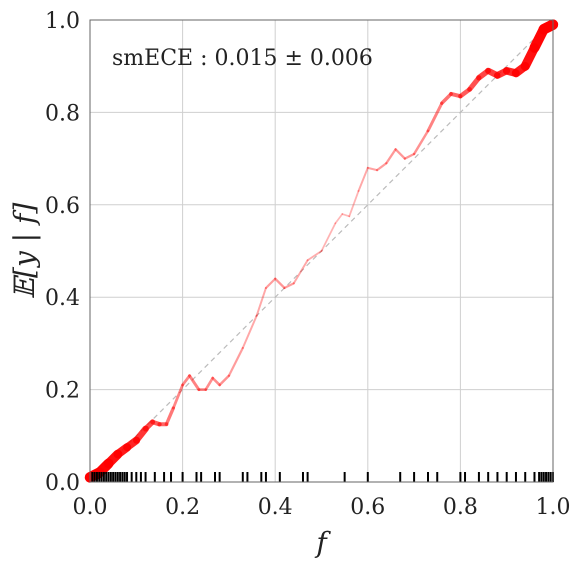 The width and height of the screenshot is (580, 564). What do you see at coordinates (242, 58) in the screenshot?
I see `smece-annotation: smECE : 0.015 ± 0.006` at bounding box center [242, 58].